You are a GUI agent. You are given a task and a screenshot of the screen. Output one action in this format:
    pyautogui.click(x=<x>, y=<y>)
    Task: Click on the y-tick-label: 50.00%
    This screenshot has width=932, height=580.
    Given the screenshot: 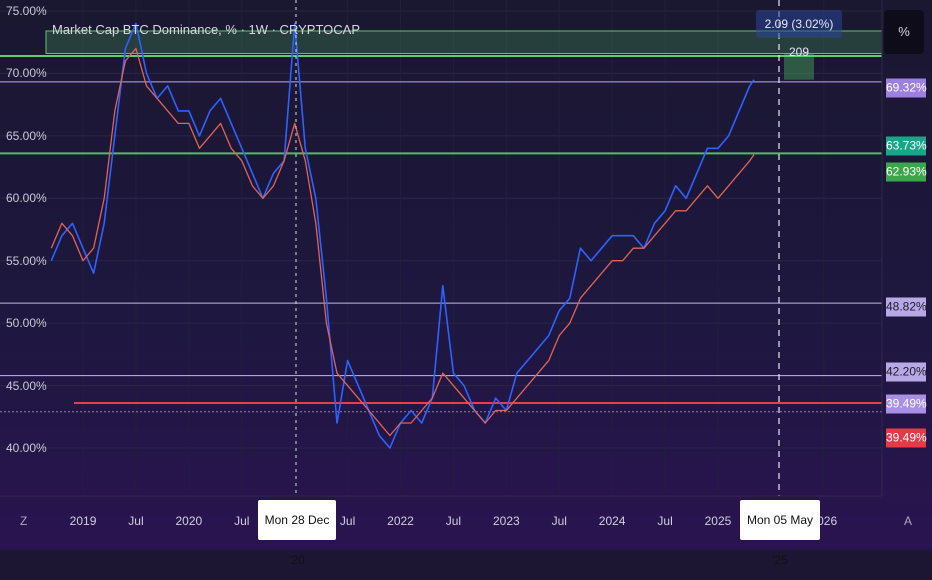 What is the action you would take?
    pyautogui.click(x=26, y=323)
    